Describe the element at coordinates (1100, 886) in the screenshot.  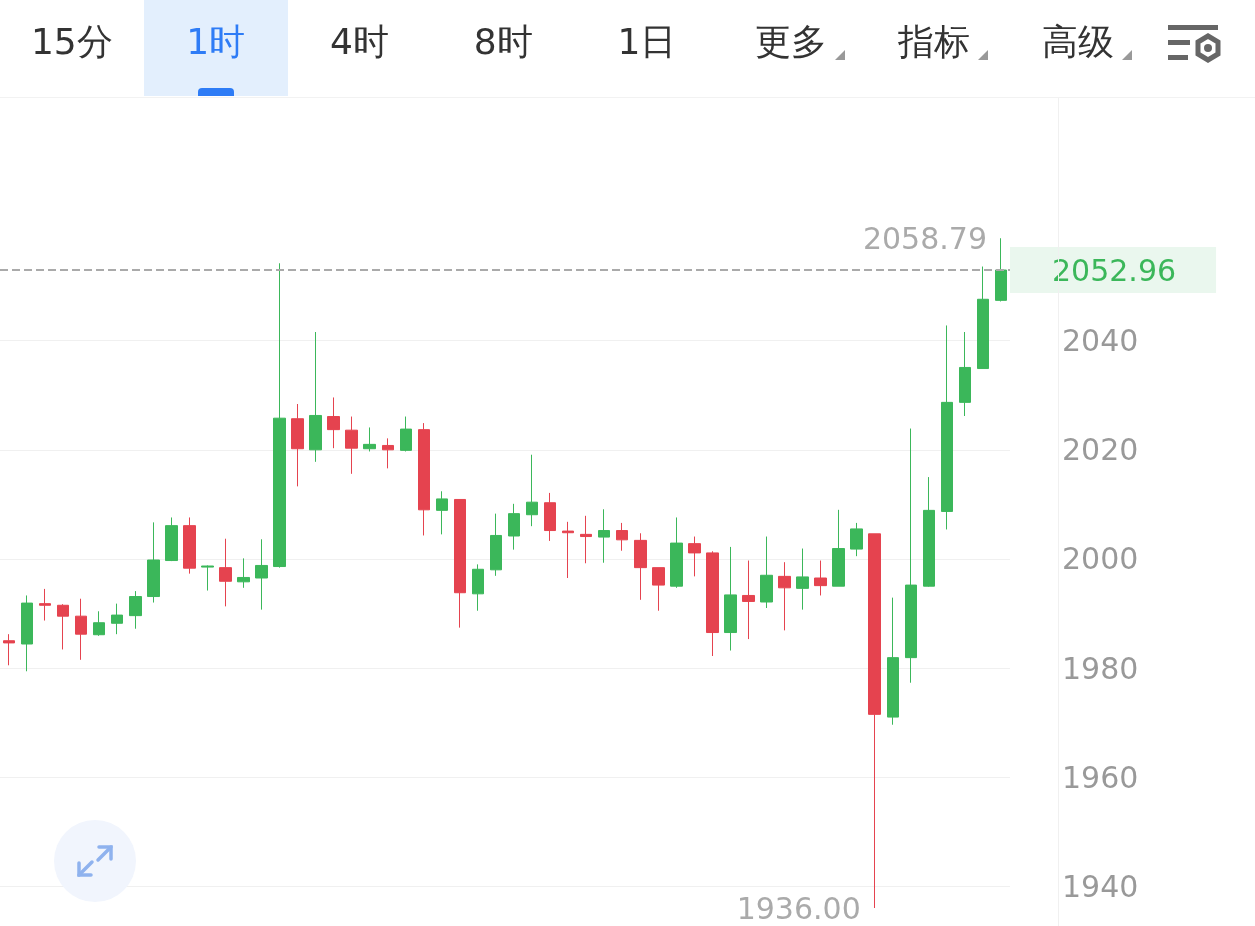
I see `y-tick-label: 1940` at that location.